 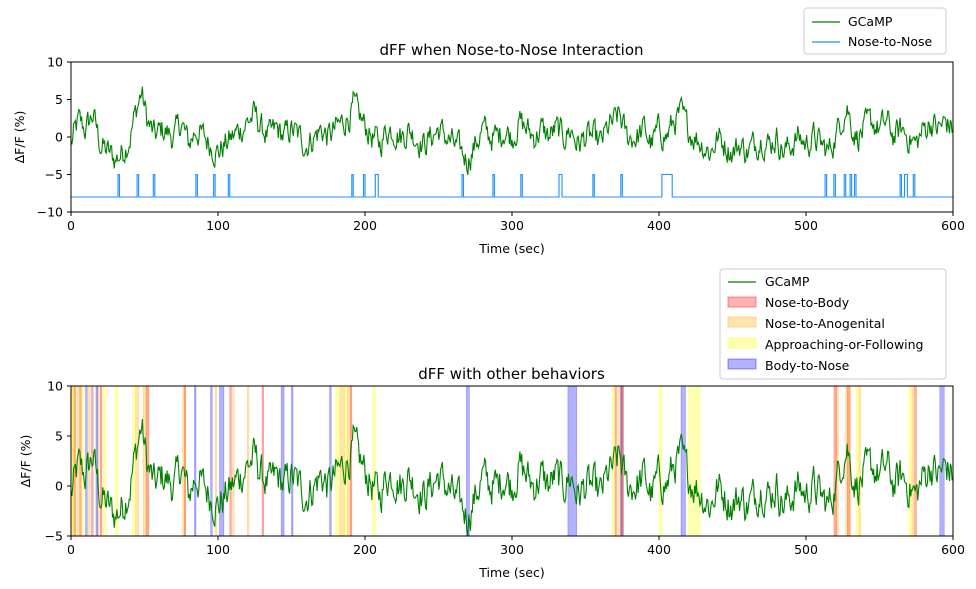 I want to click on gcamp-trace, so click(x=511, y=131).